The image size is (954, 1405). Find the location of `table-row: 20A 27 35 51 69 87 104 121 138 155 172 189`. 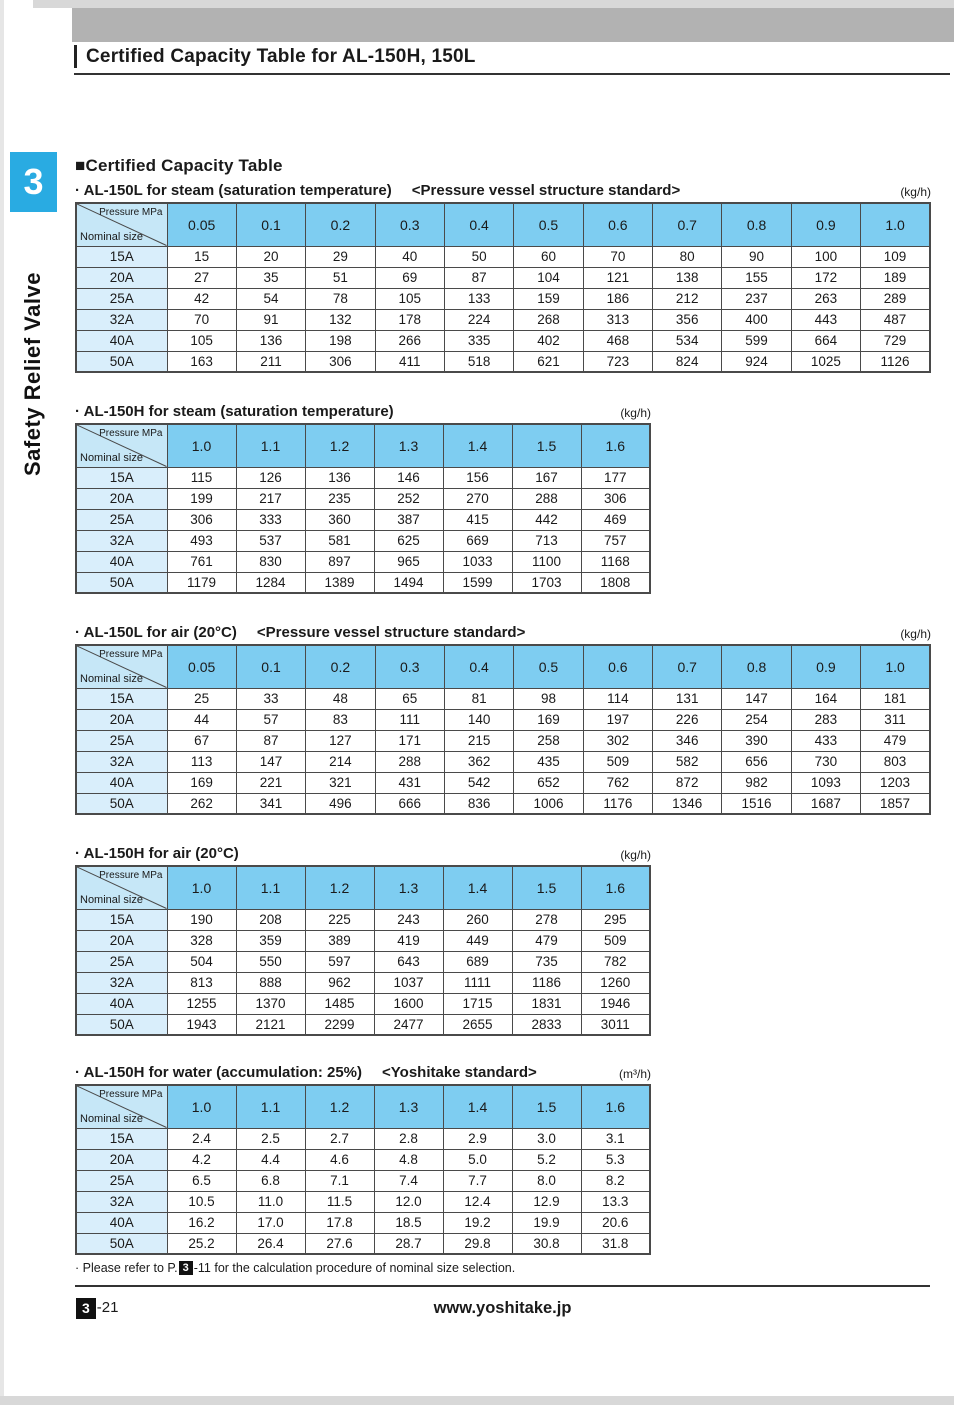

table-row: 20A 27 35 51 69 87 104 121 138 155 172 189 is located at coordinates (503, 277).